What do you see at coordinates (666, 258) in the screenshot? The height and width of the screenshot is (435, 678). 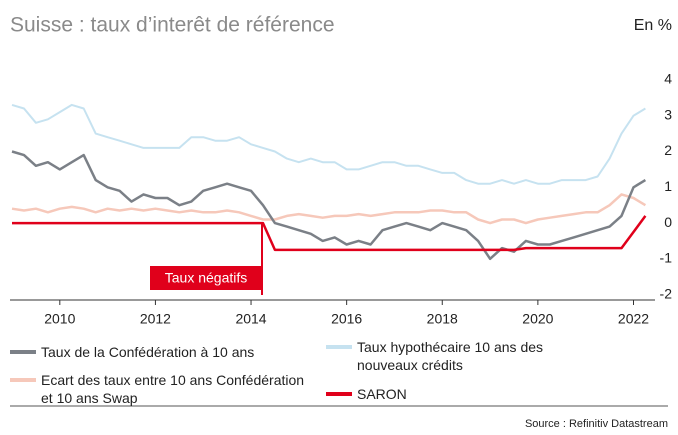 I see `y-tick-label: -1` at bounding box center [666, 258].